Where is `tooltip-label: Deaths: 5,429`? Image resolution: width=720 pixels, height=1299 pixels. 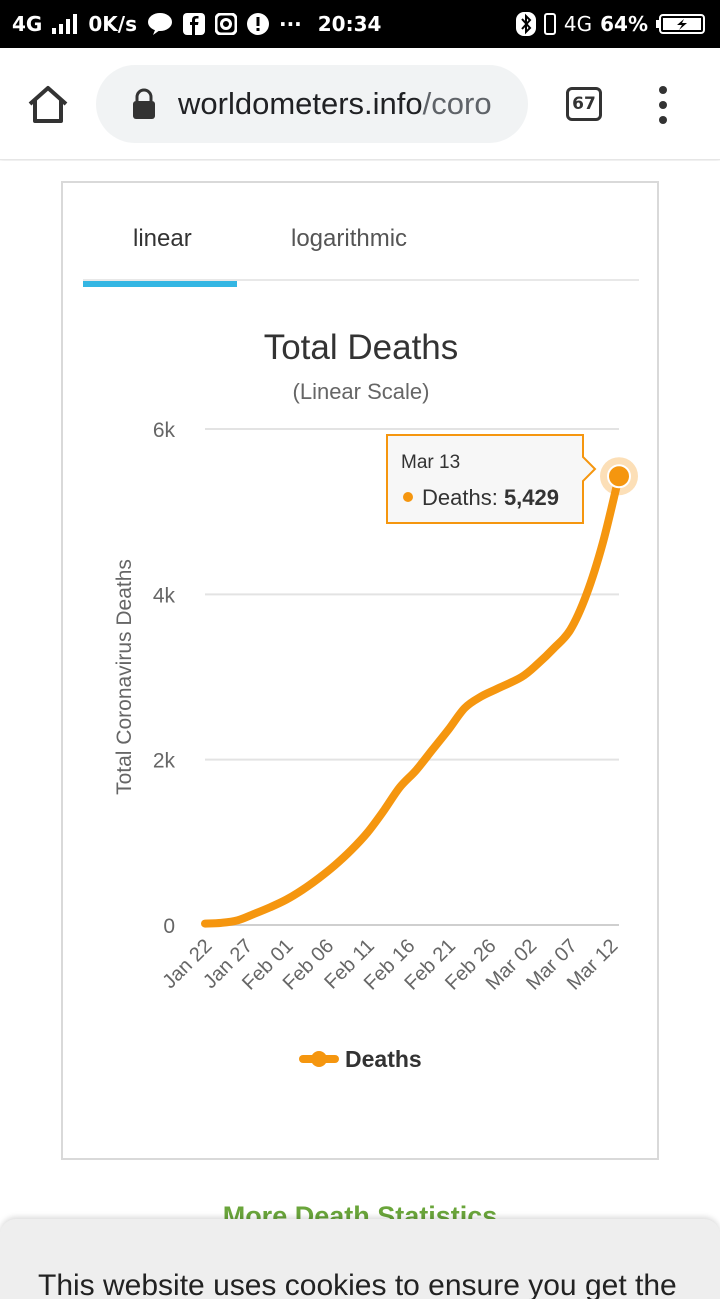
tooltip-label: Deaths: 5,429 is located at coordinates (490, 497).